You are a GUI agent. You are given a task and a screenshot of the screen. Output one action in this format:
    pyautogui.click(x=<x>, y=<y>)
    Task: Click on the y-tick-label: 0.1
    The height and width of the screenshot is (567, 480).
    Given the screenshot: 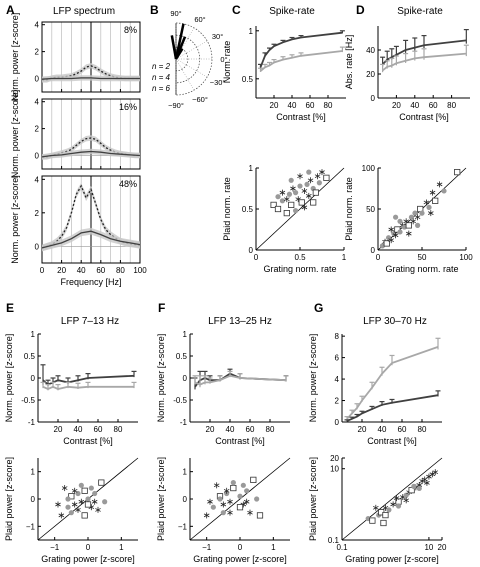 What is the action you would take?
    pyautogui.click(x=334, y=540)
    